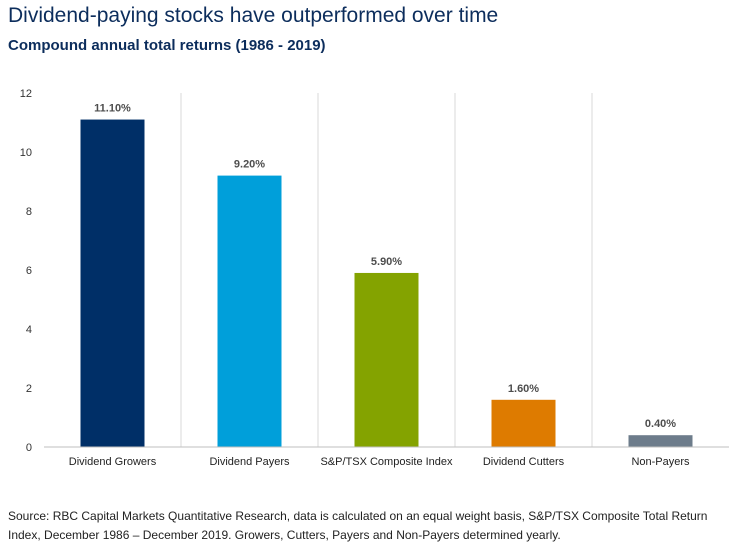 Image resolution: width=739 pixels, height=548 pixels. Describe the element at coordinates (26, 153) in the screenshot. I see `y-tick-label: 10` at that location.